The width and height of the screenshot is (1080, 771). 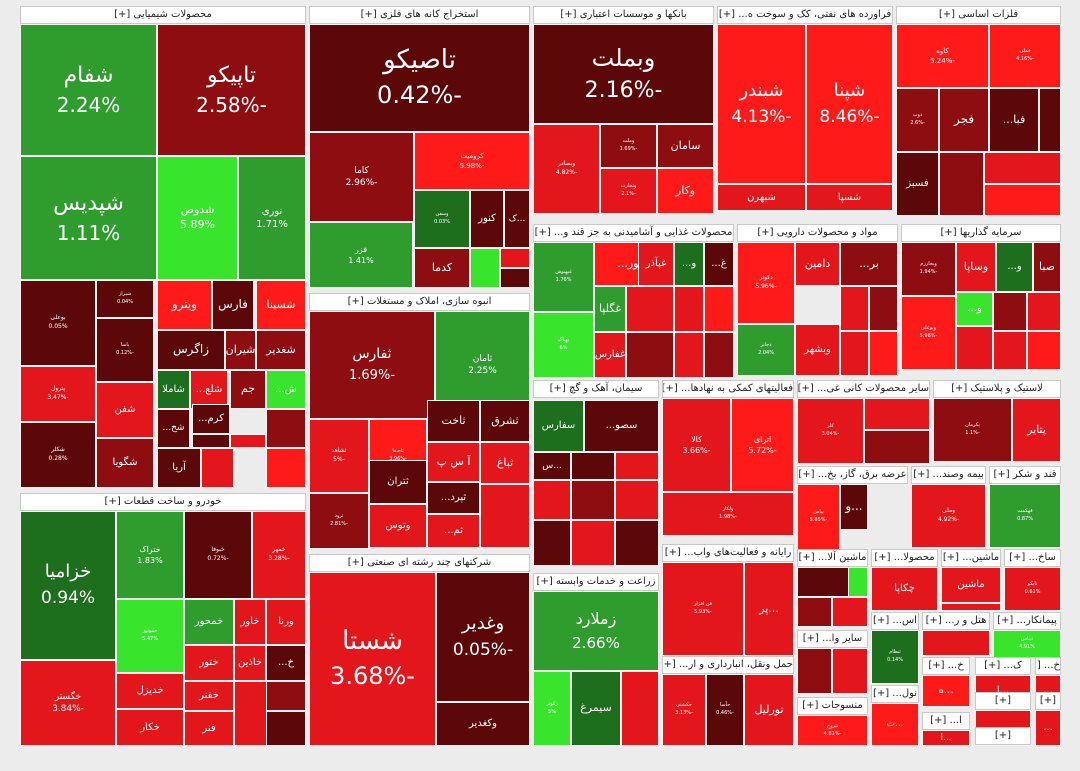 I want to click on sector-header: پیمانکار... [+], so click(x=1027, y=621).